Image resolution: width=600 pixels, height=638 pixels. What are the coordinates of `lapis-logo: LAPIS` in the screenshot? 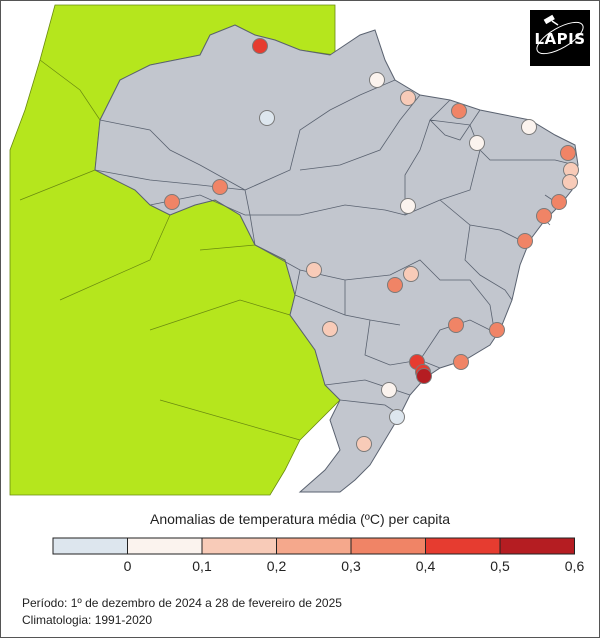 It's located at (560, 38).